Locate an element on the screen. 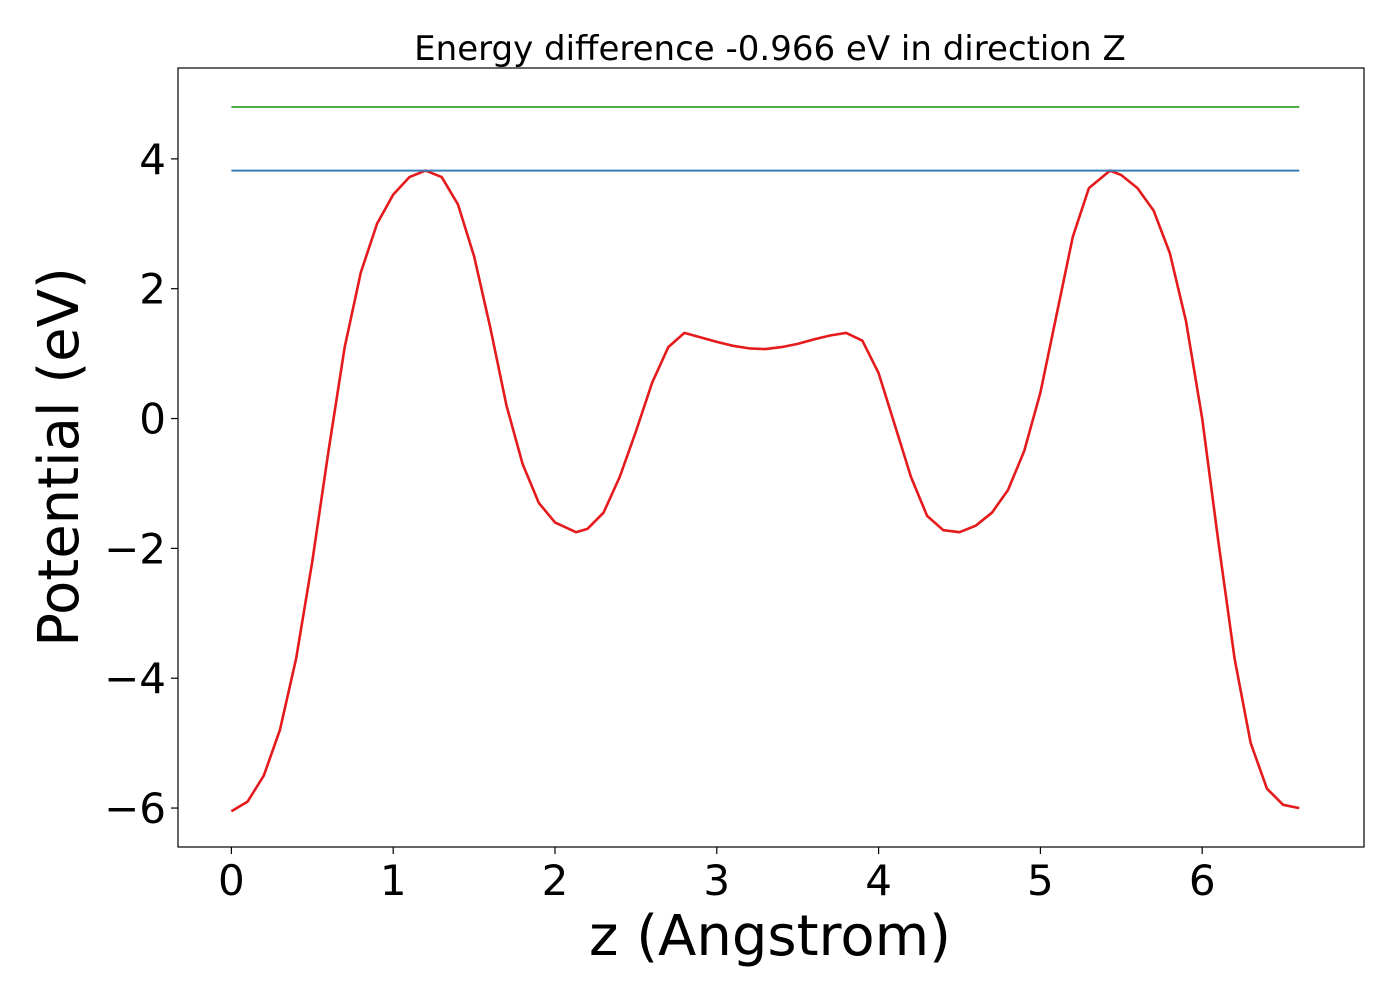 This screenshot has height=1000, width=1400. x-tick-label: 5 is located at coordinates (1040, 880).